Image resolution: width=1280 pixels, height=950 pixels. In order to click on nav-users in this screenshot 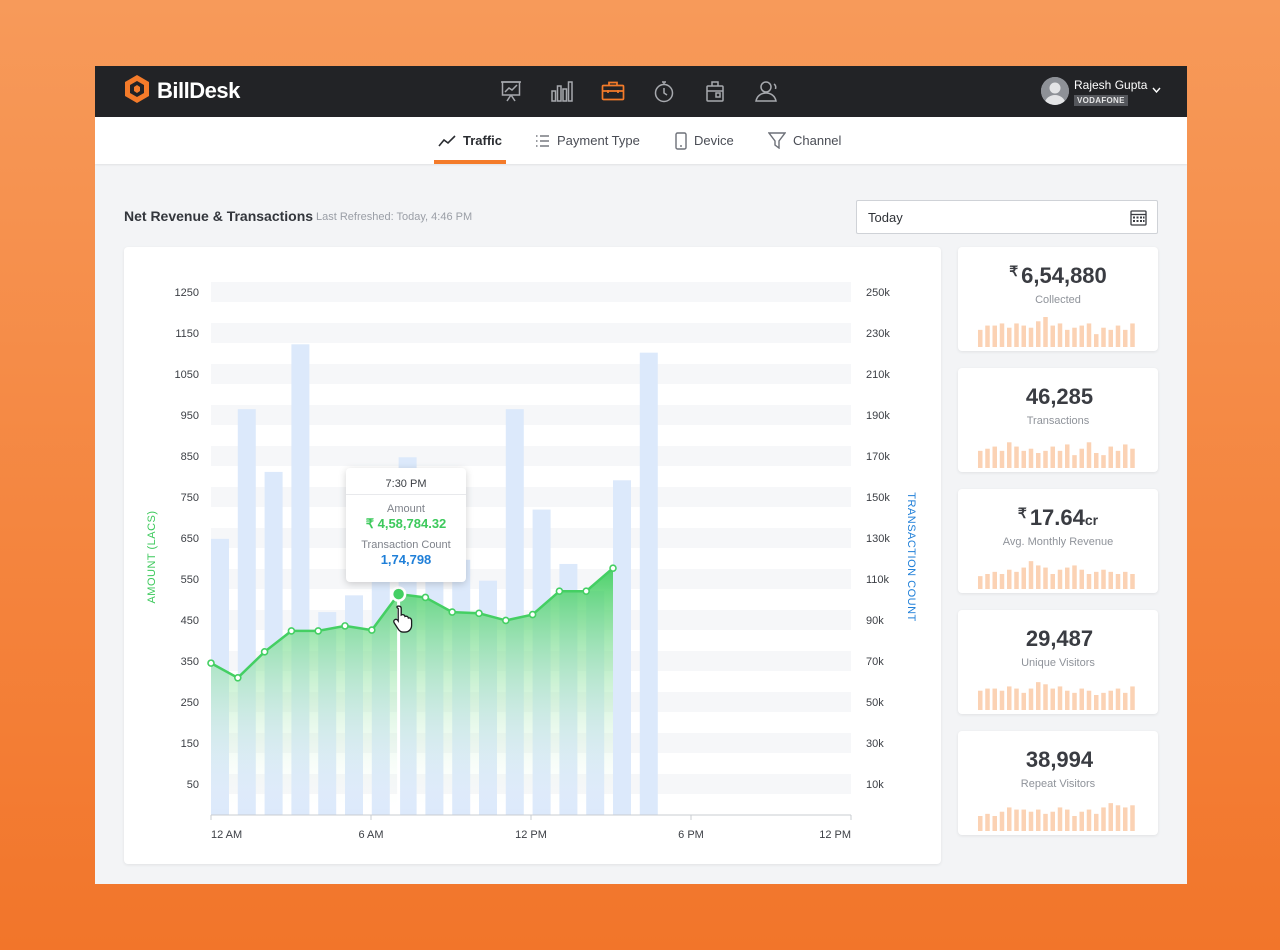, I will do `click(766, 91)`.